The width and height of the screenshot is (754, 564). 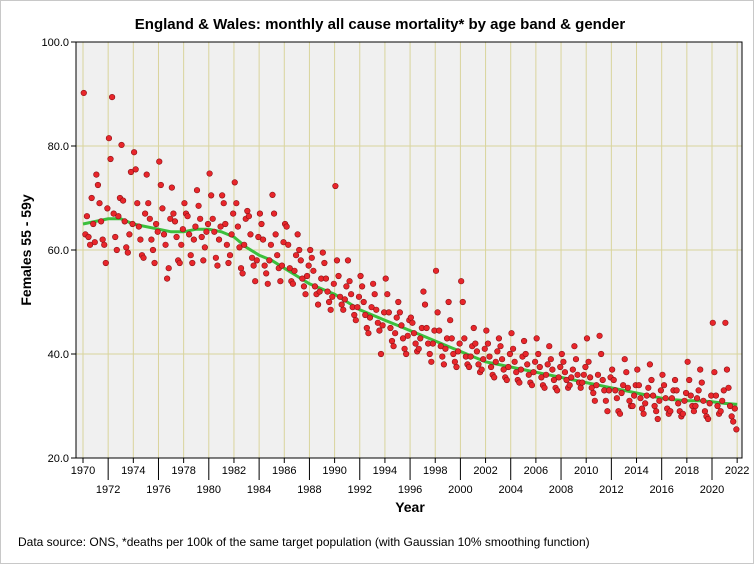 What do you see at coordinates (133, 471) in the screenshot?
I see `x-tick-label: 1974` at bounding box center [133, 471].